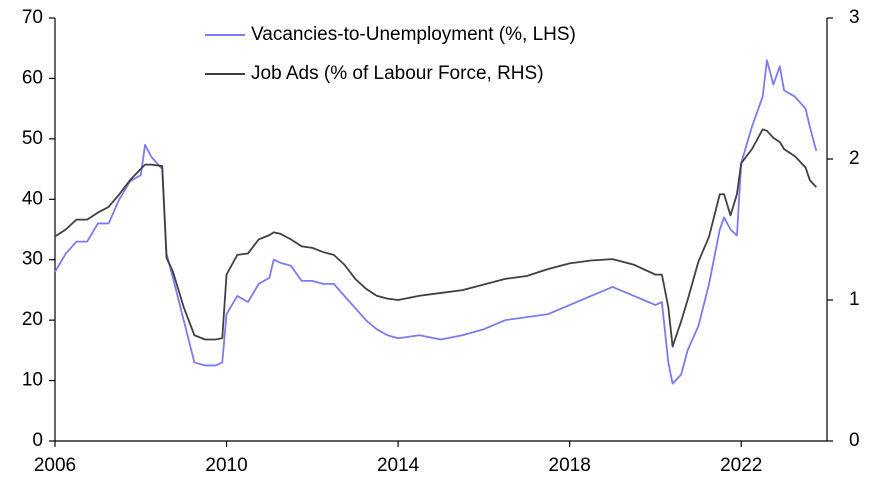 The image size is (877, 484). What do you see at coordinates (570, 465) in the screenshot?
I see `x-tick-label: 2018` at bounding box center [570, 465].